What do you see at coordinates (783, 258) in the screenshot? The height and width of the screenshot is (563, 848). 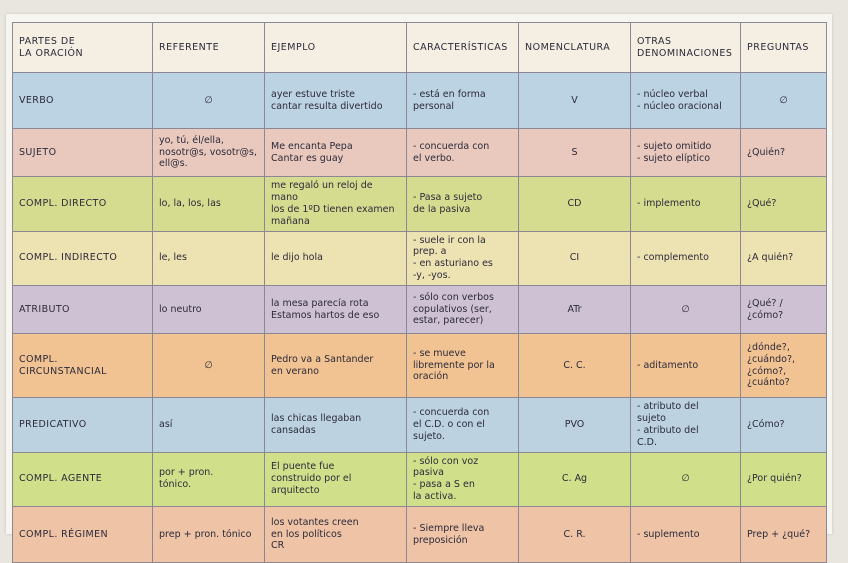 I see `preguntas-cell: ¿A quién?` at bounding box center [783, 258].